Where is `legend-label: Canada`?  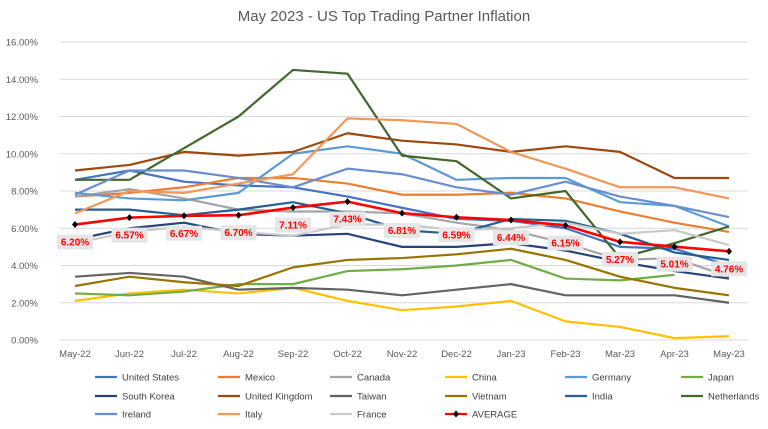
legend-label: Canada is located at coordinates (374, 378).